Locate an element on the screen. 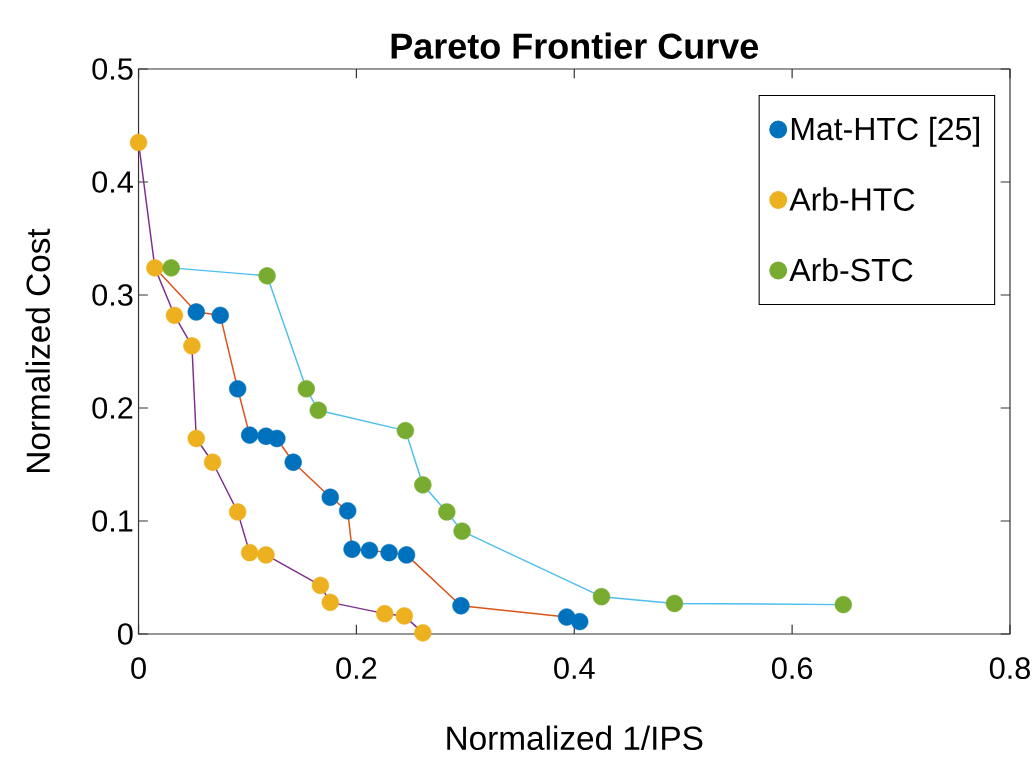  x-tick-label: 0.4 is located at coordinates (574, 668).